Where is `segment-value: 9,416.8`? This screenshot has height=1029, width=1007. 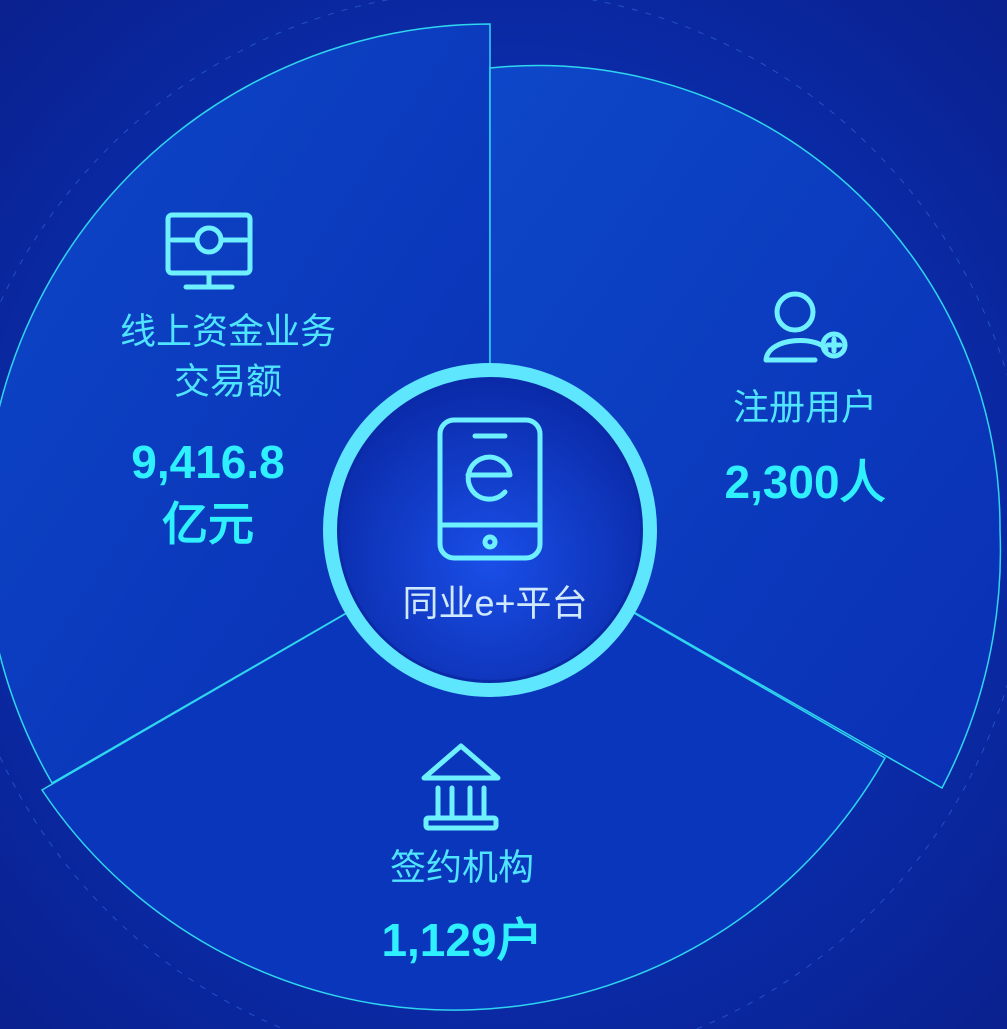 segment-value: 9,416.8 is located at coordinates (207, 462).